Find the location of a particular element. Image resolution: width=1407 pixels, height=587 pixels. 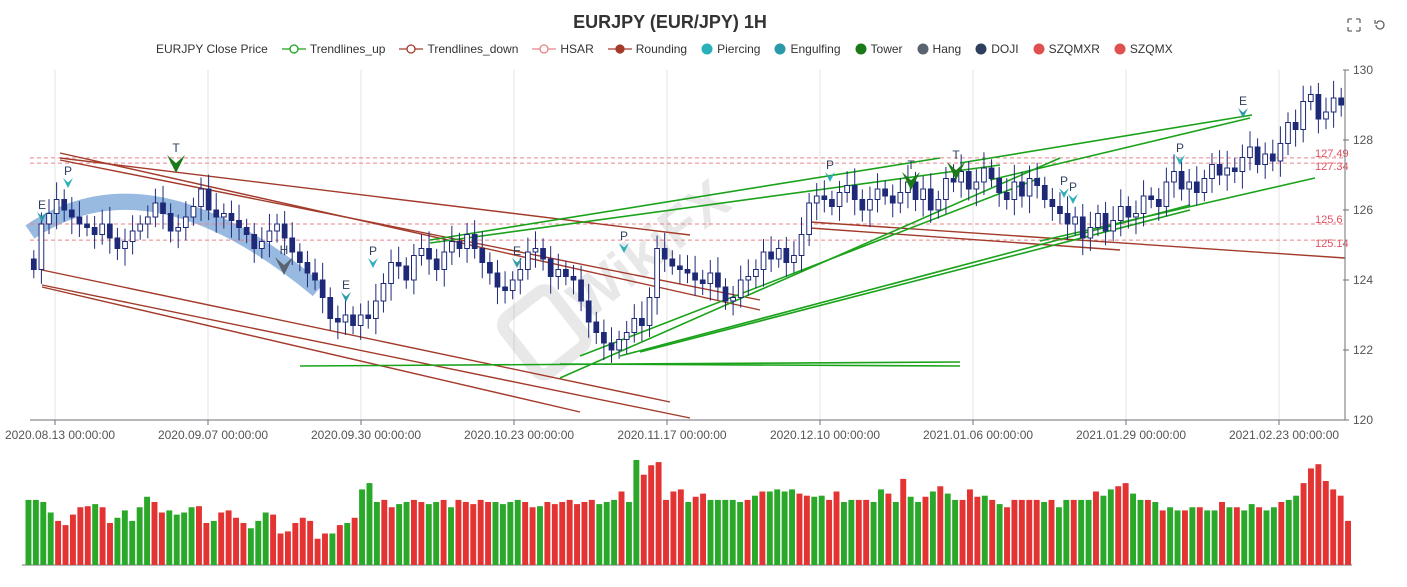

legend-item: HSAR is located at coordinates (563, 49).